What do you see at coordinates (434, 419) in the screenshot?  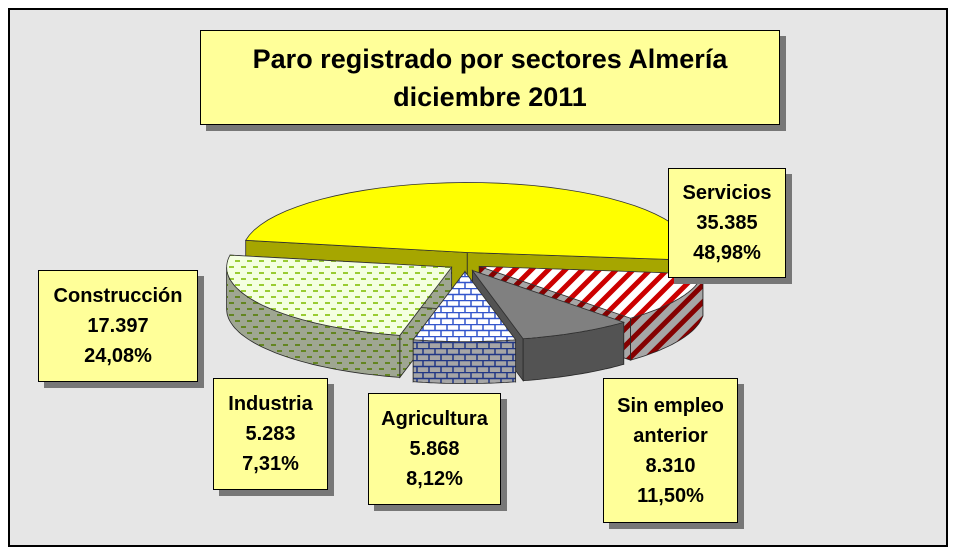 I see `category-label: Agricultura` at bounding box center [434, 419].